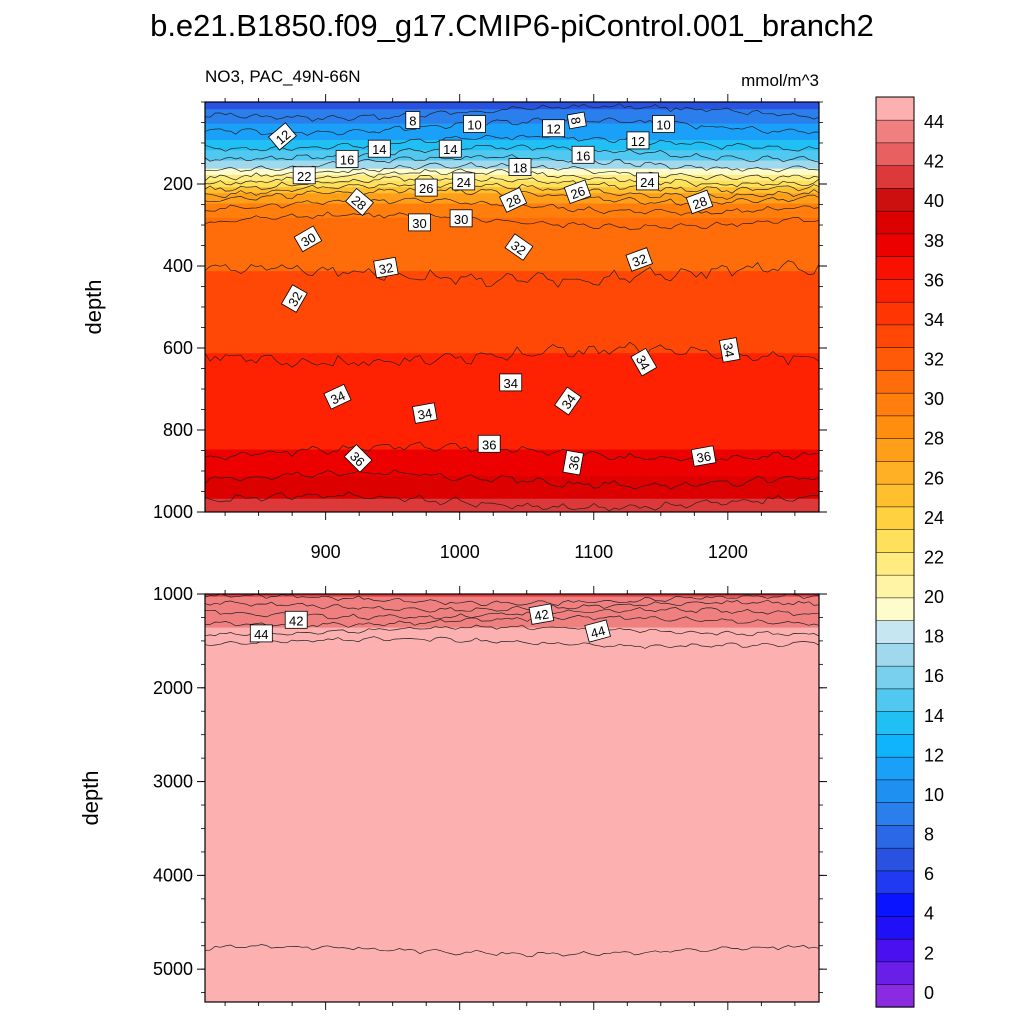 The width and height of the screenshot is (1024, 1024). What do you see at coordinates (460, 552) in the screenshot?
I see `x-tick-label: 1000` at bounding box center [460, 552].